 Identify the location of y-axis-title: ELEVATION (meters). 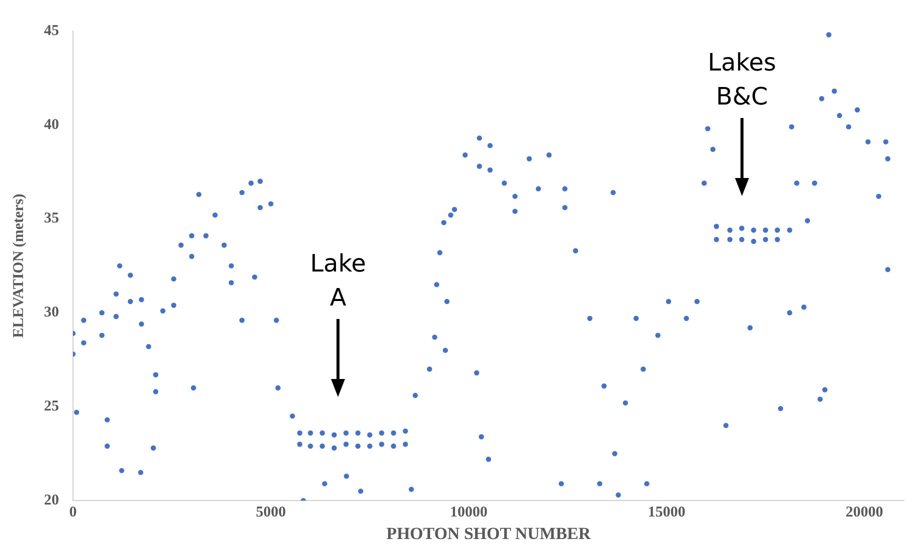
(18, 266).